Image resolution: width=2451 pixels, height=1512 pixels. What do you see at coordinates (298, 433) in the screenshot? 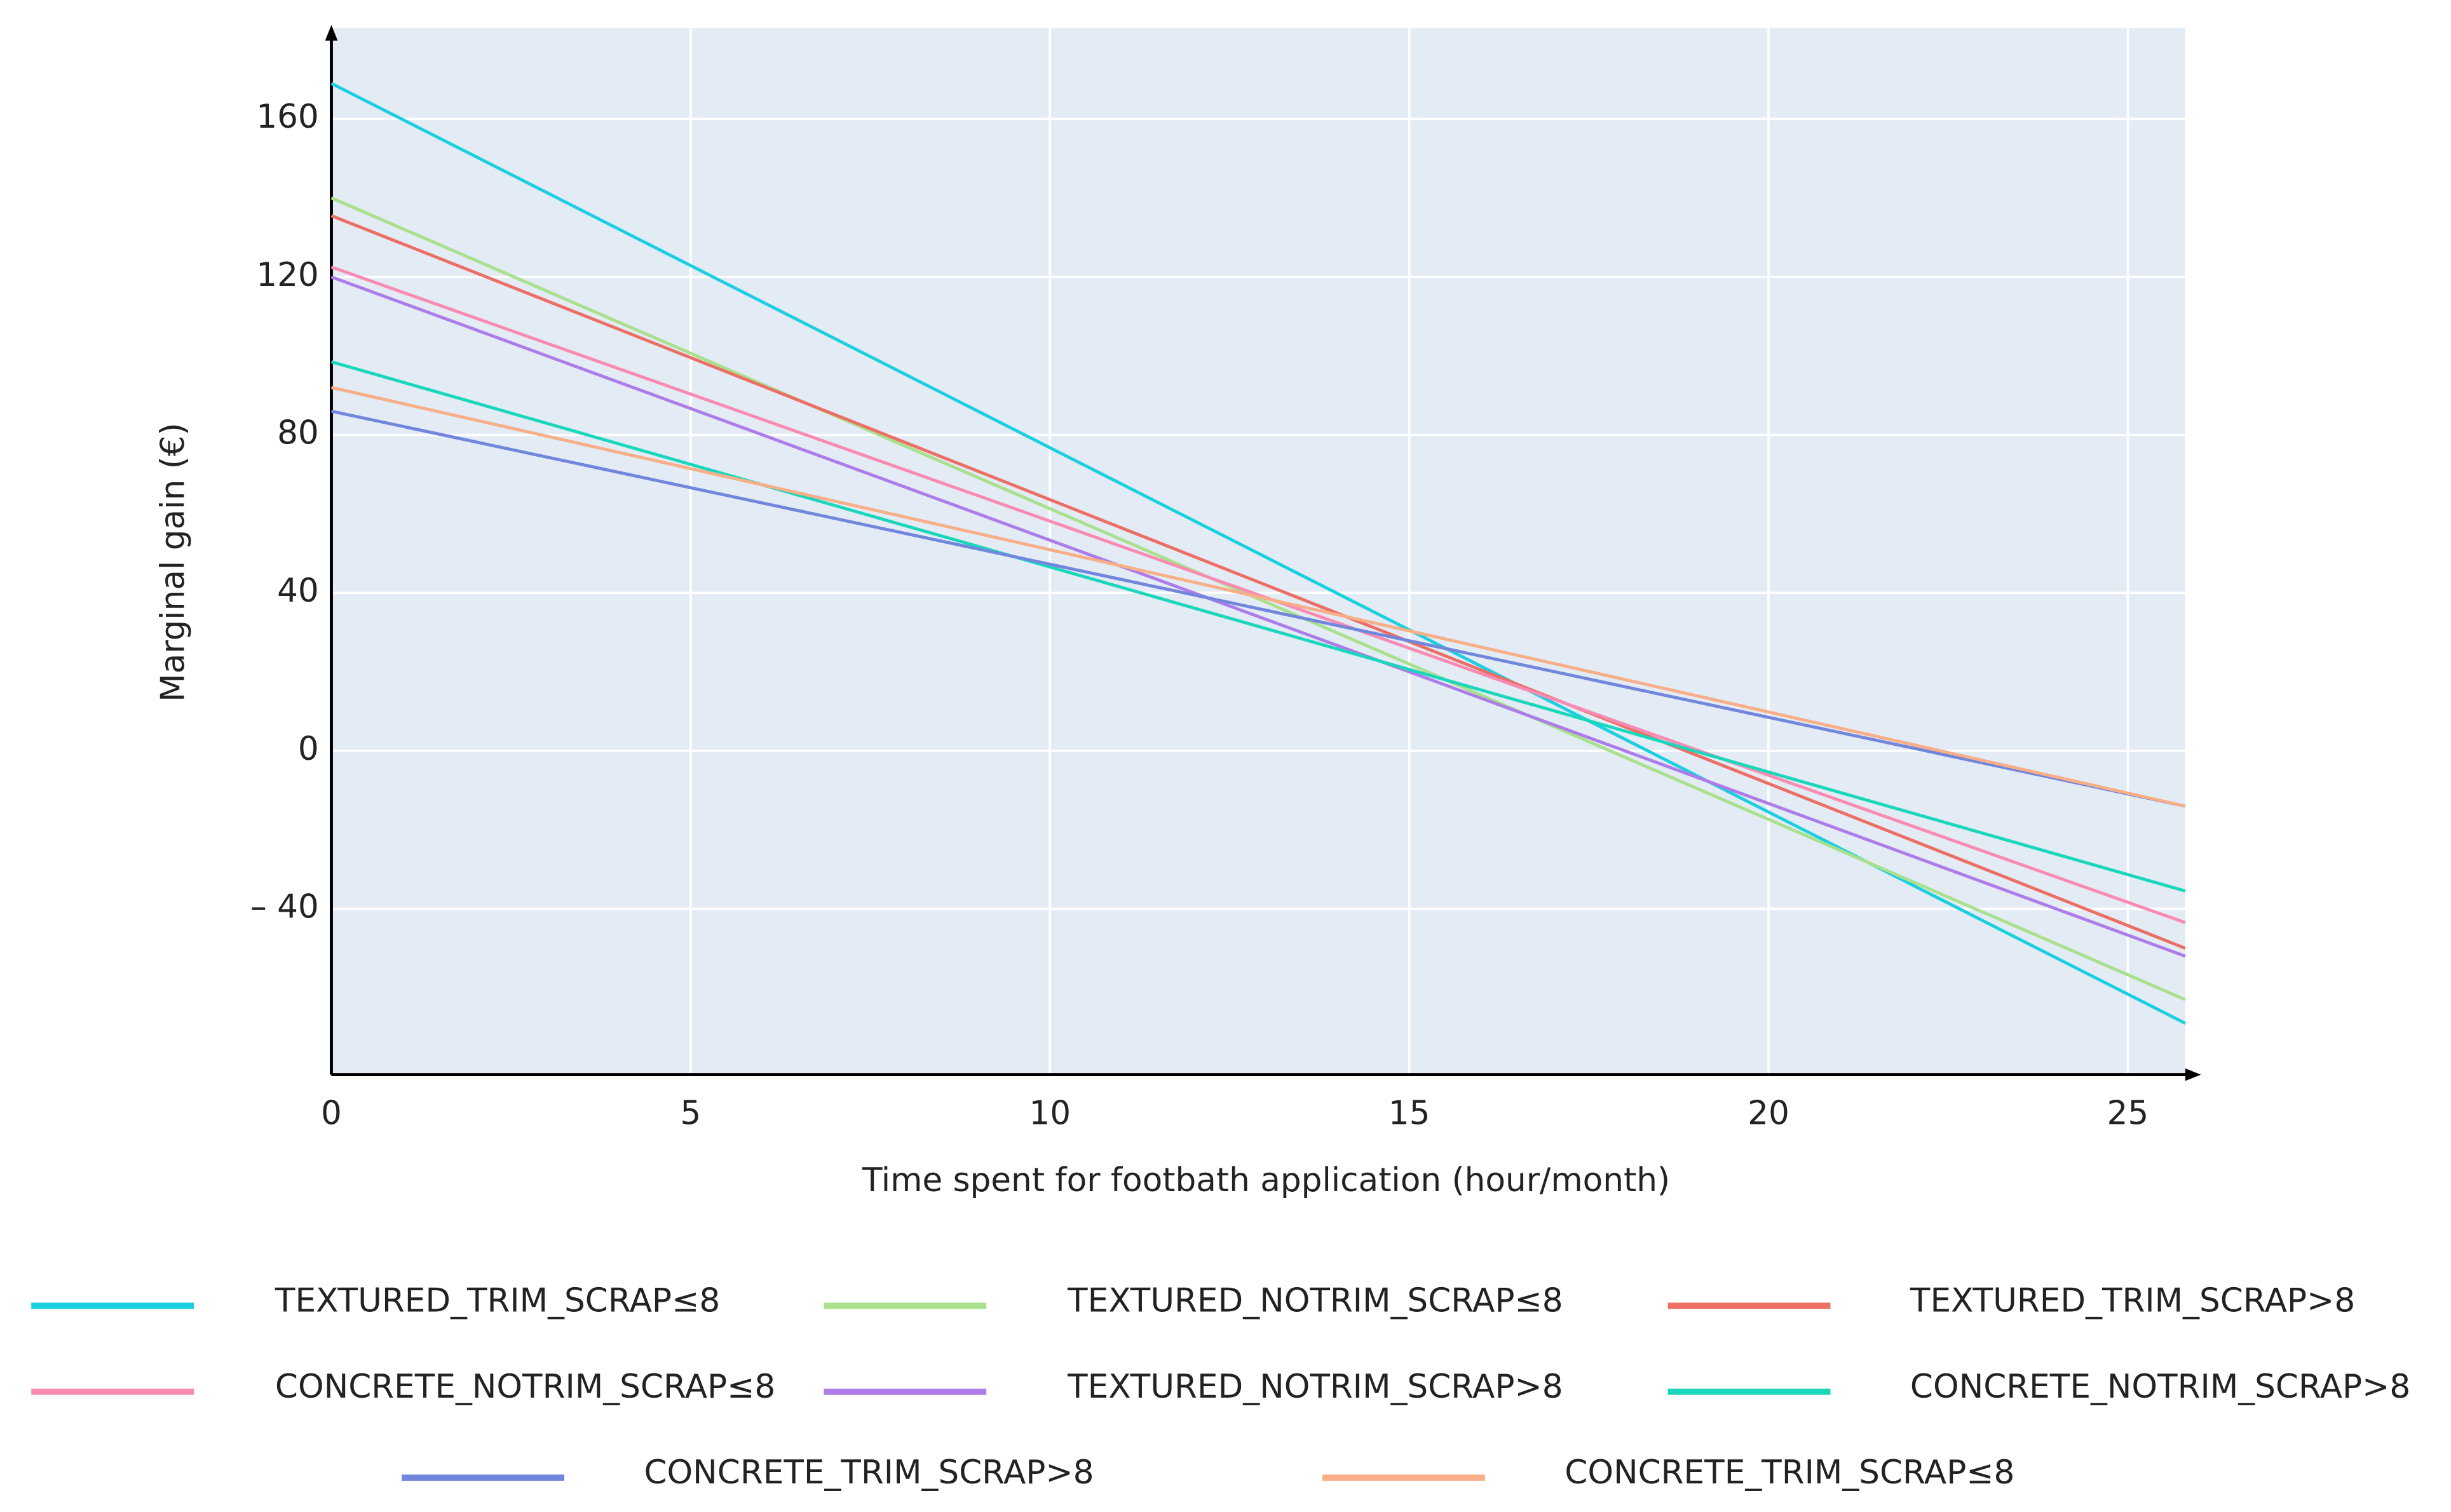
I see `y-tick-label: 80` at bounding box center [298, 433].